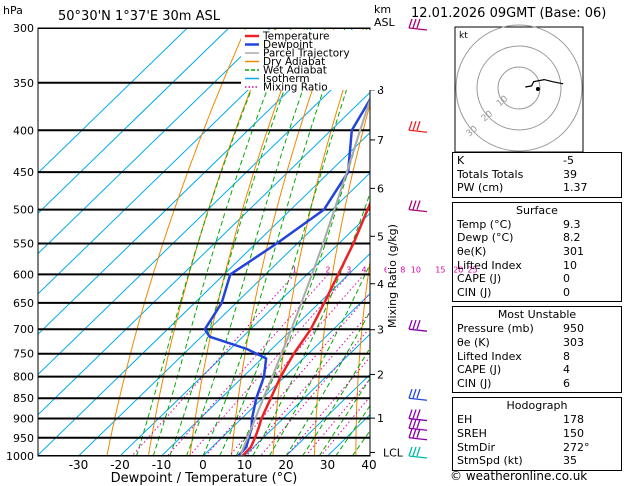 The width and height of the screenshot is (629, 486). What do you see at coordinates (566, 279) in the screenshot?
I see `index-value: 0` at bounding box center [566, 279].